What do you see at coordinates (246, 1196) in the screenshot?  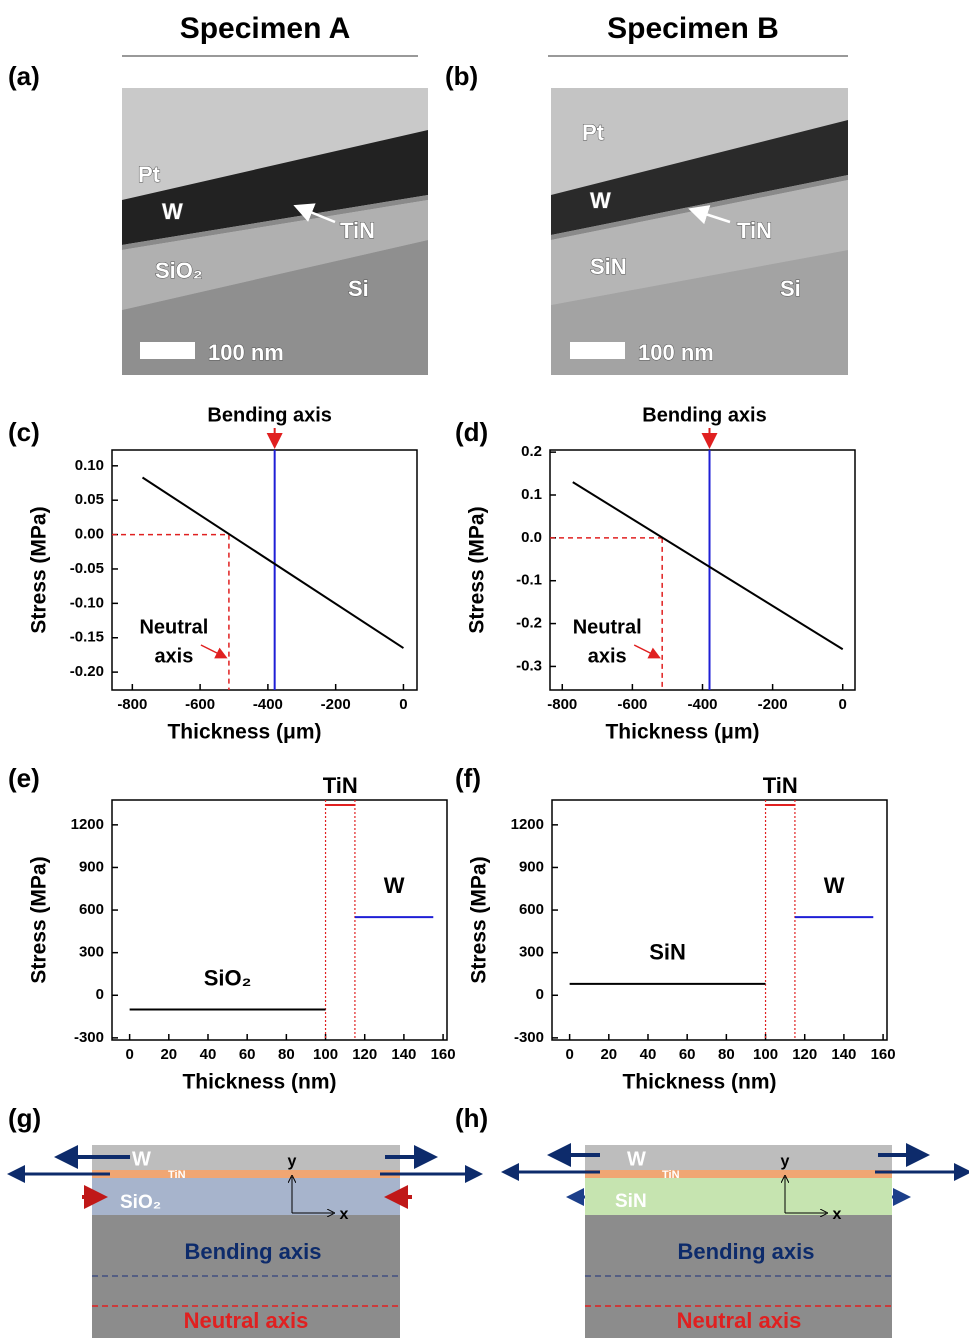 I see `oxide-layer` at bounding box center [246, 1196].